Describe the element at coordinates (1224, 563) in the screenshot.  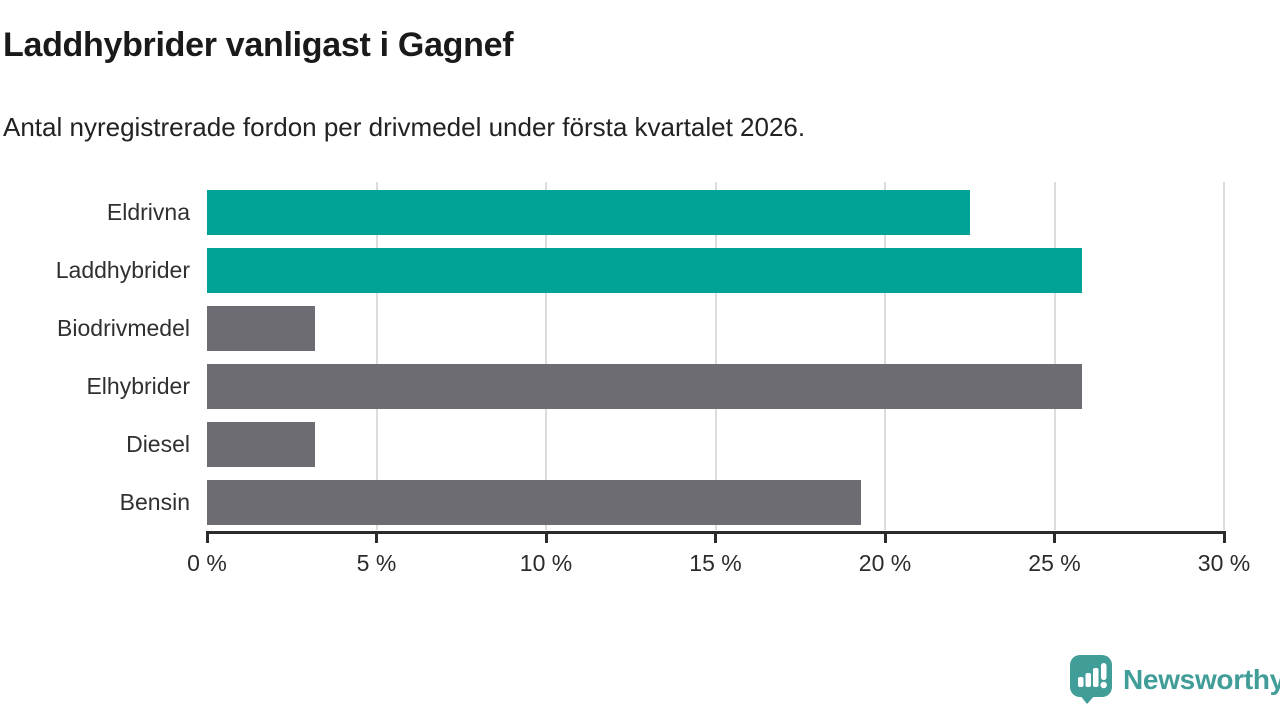
I see `x-axis-tick-label: 30 %` at that location.